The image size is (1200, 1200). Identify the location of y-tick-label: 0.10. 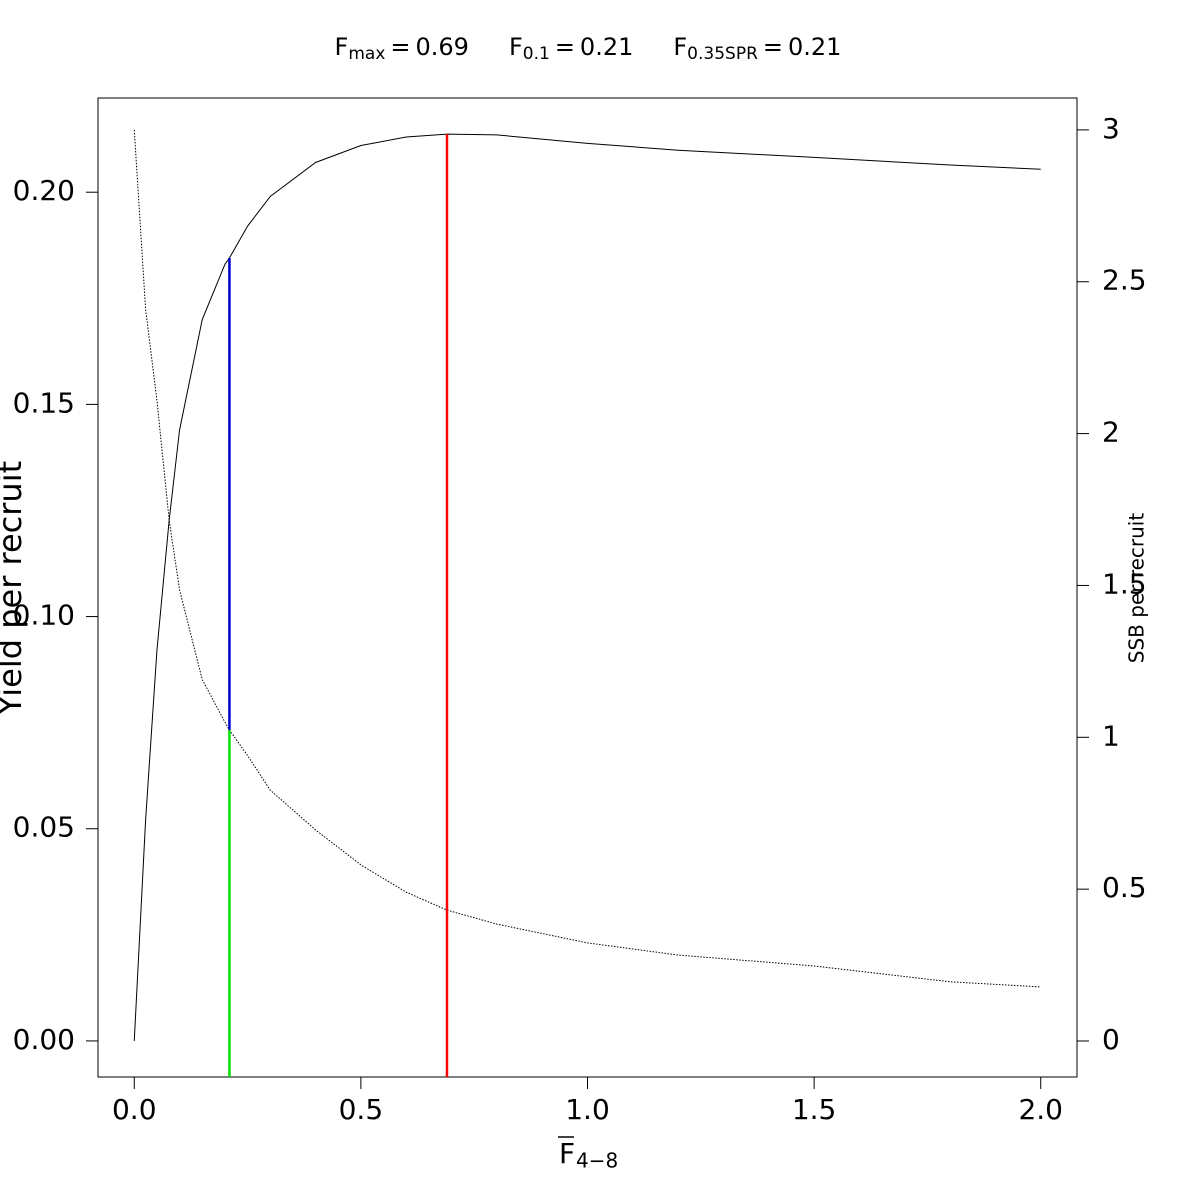
(44, 615).